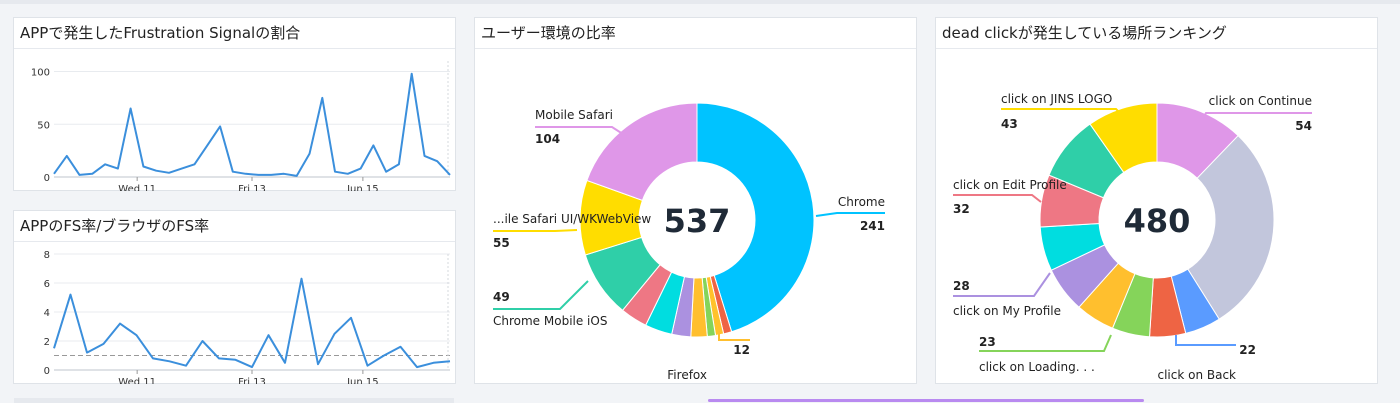  What do you see at coordinates (47, 284) in the screenshot?
I see `y-tick-label: 6` at bounding box center [47, 284].